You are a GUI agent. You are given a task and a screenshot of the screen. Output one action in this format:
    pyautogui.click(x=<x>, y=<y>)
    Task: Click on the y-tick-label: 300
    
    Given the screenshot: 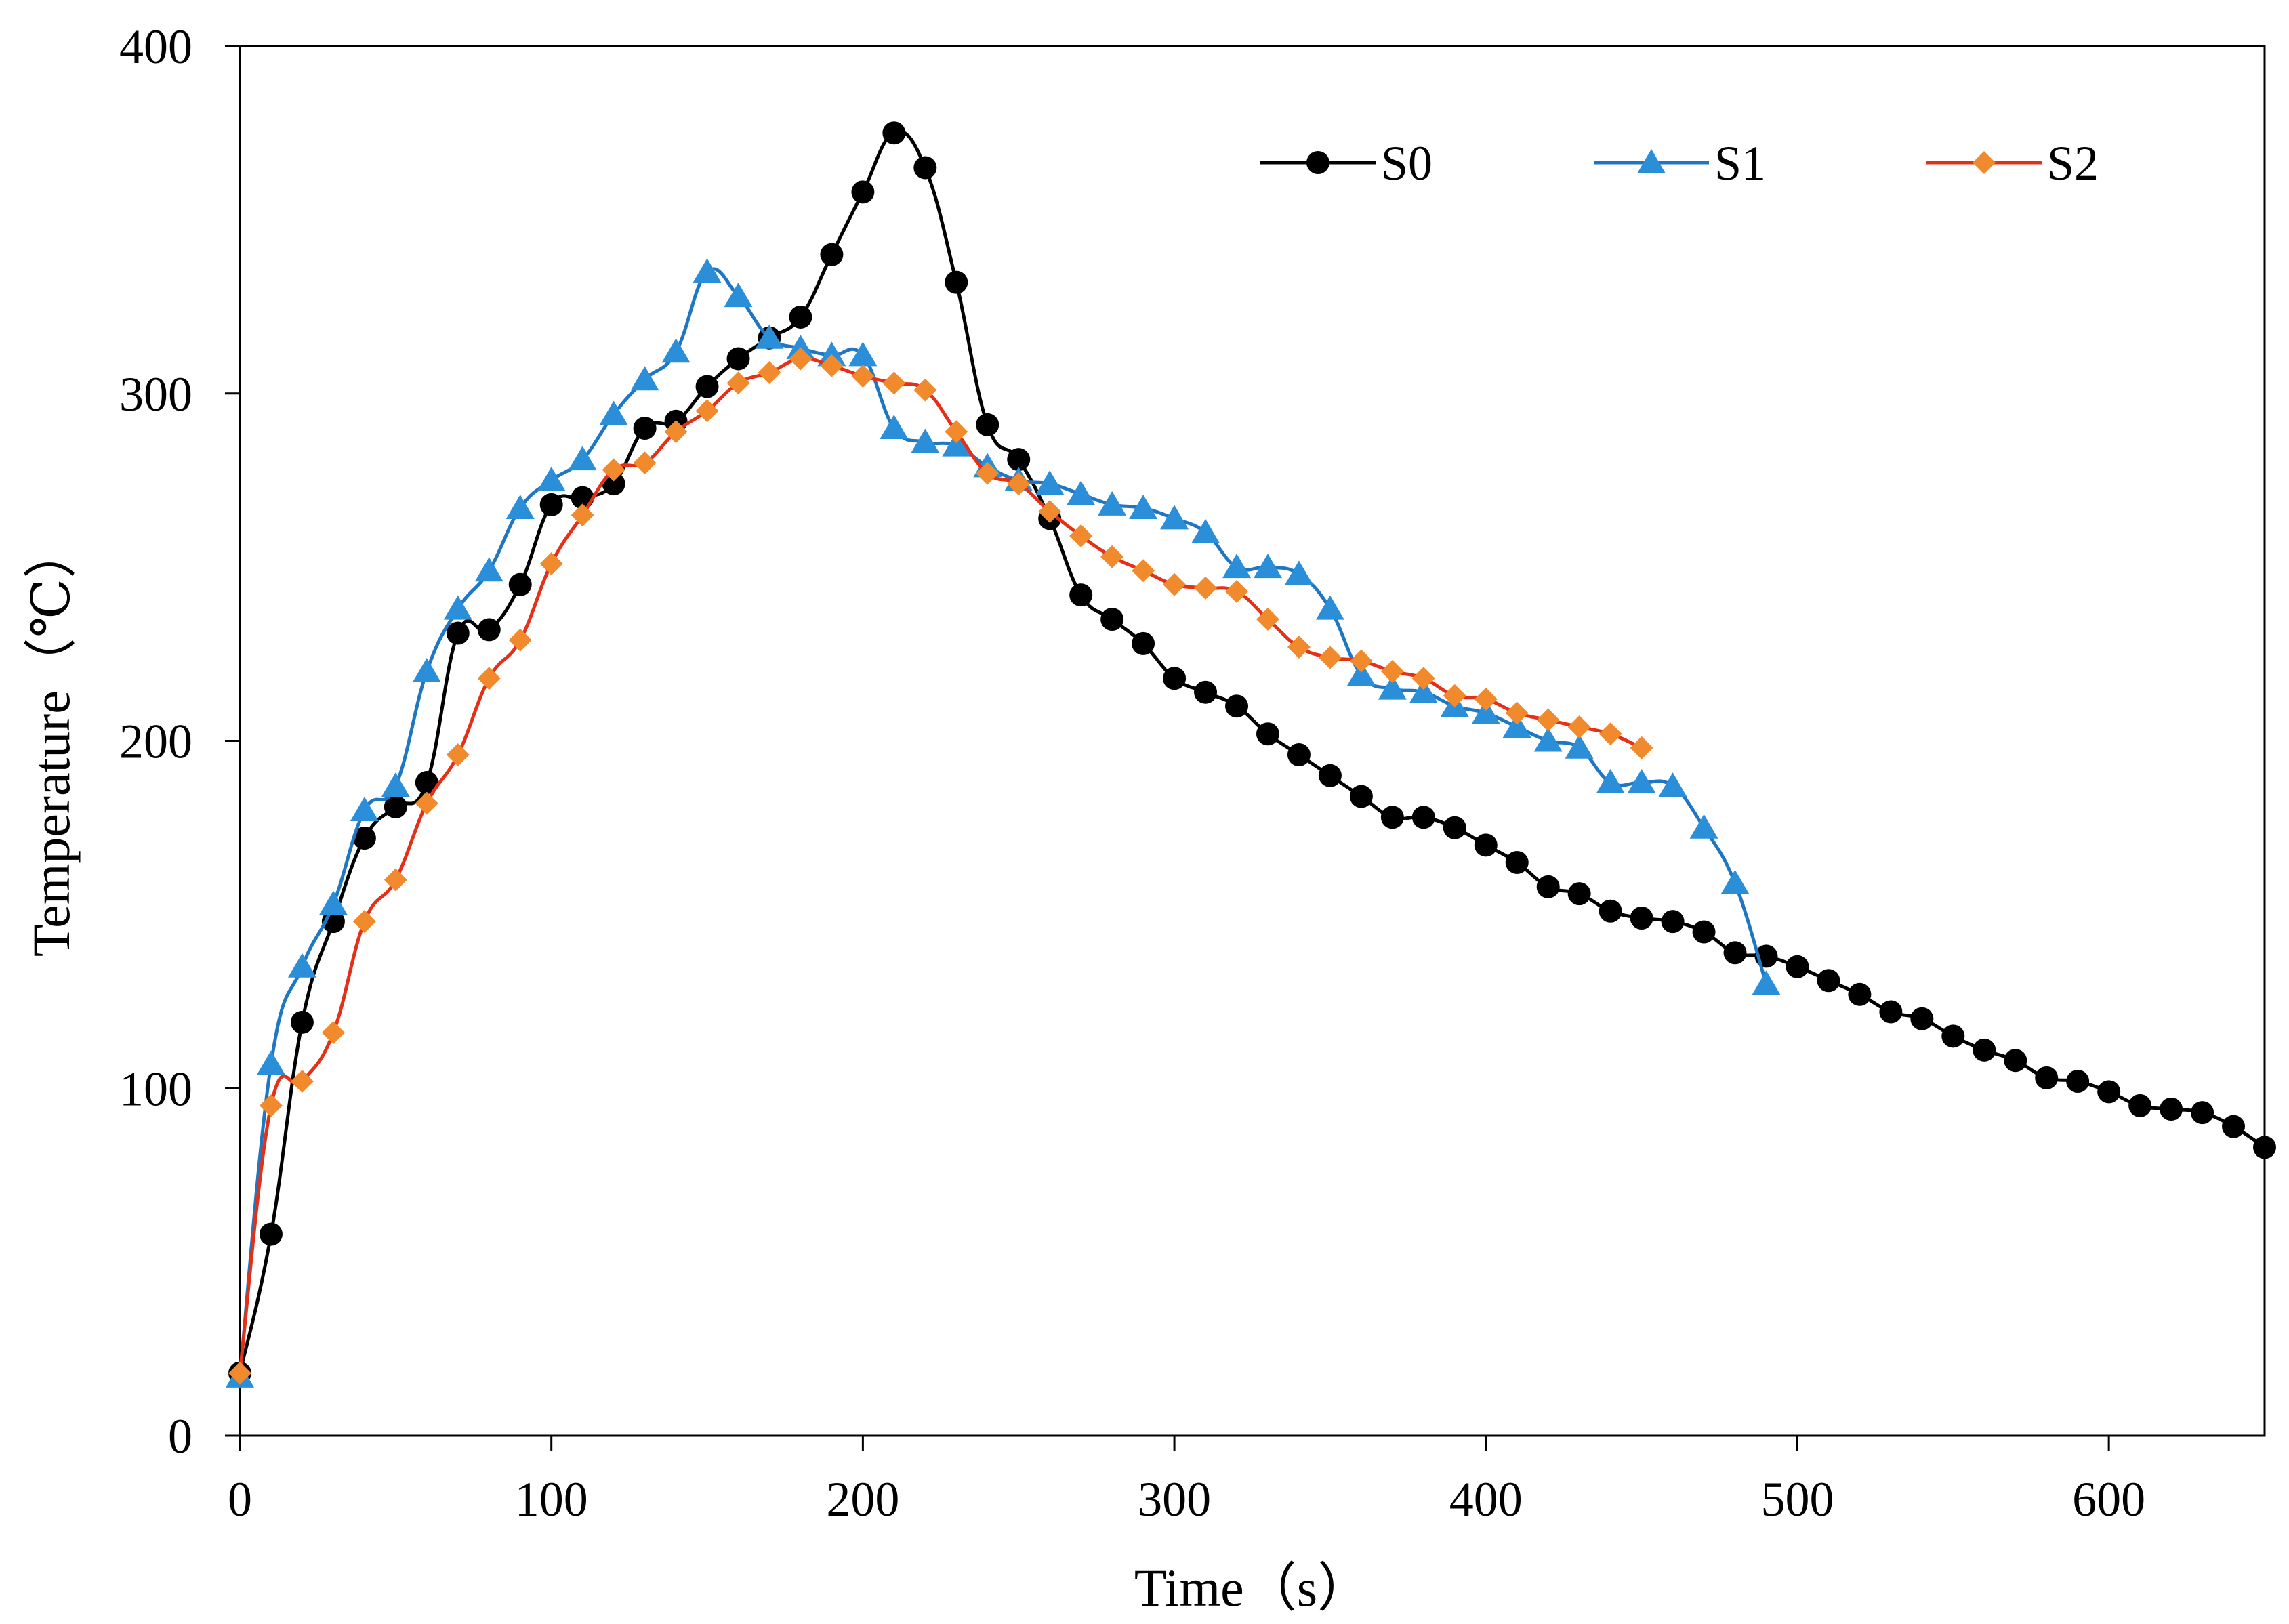 What is the action you would take?
    pyautogui.click(x=155, y=394)
    